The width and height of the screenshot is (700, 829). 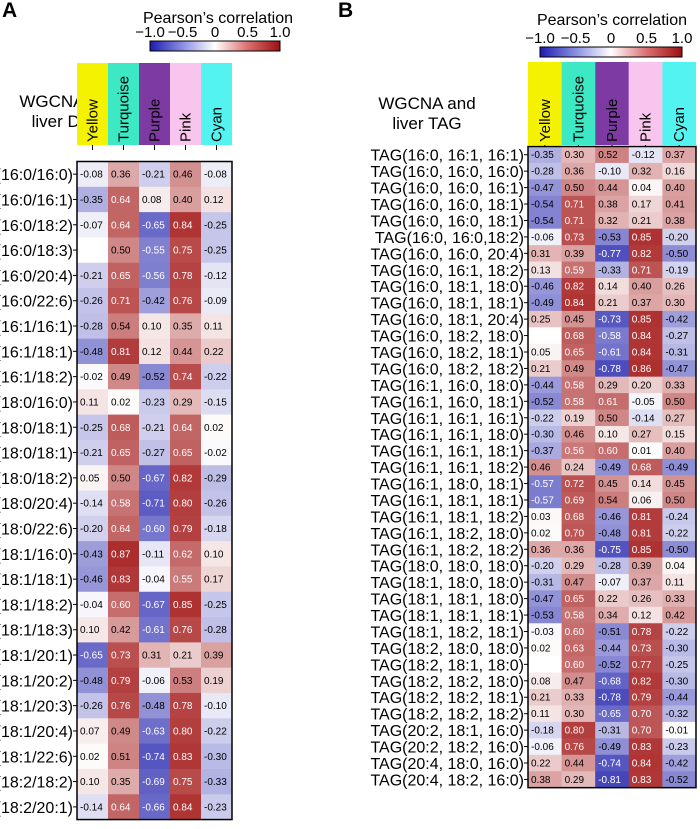 What do you see at coordinates (541, 698) in the screenshot?
I see `panel-b-cell-value: 0.21` at bounding box center [541, 698].